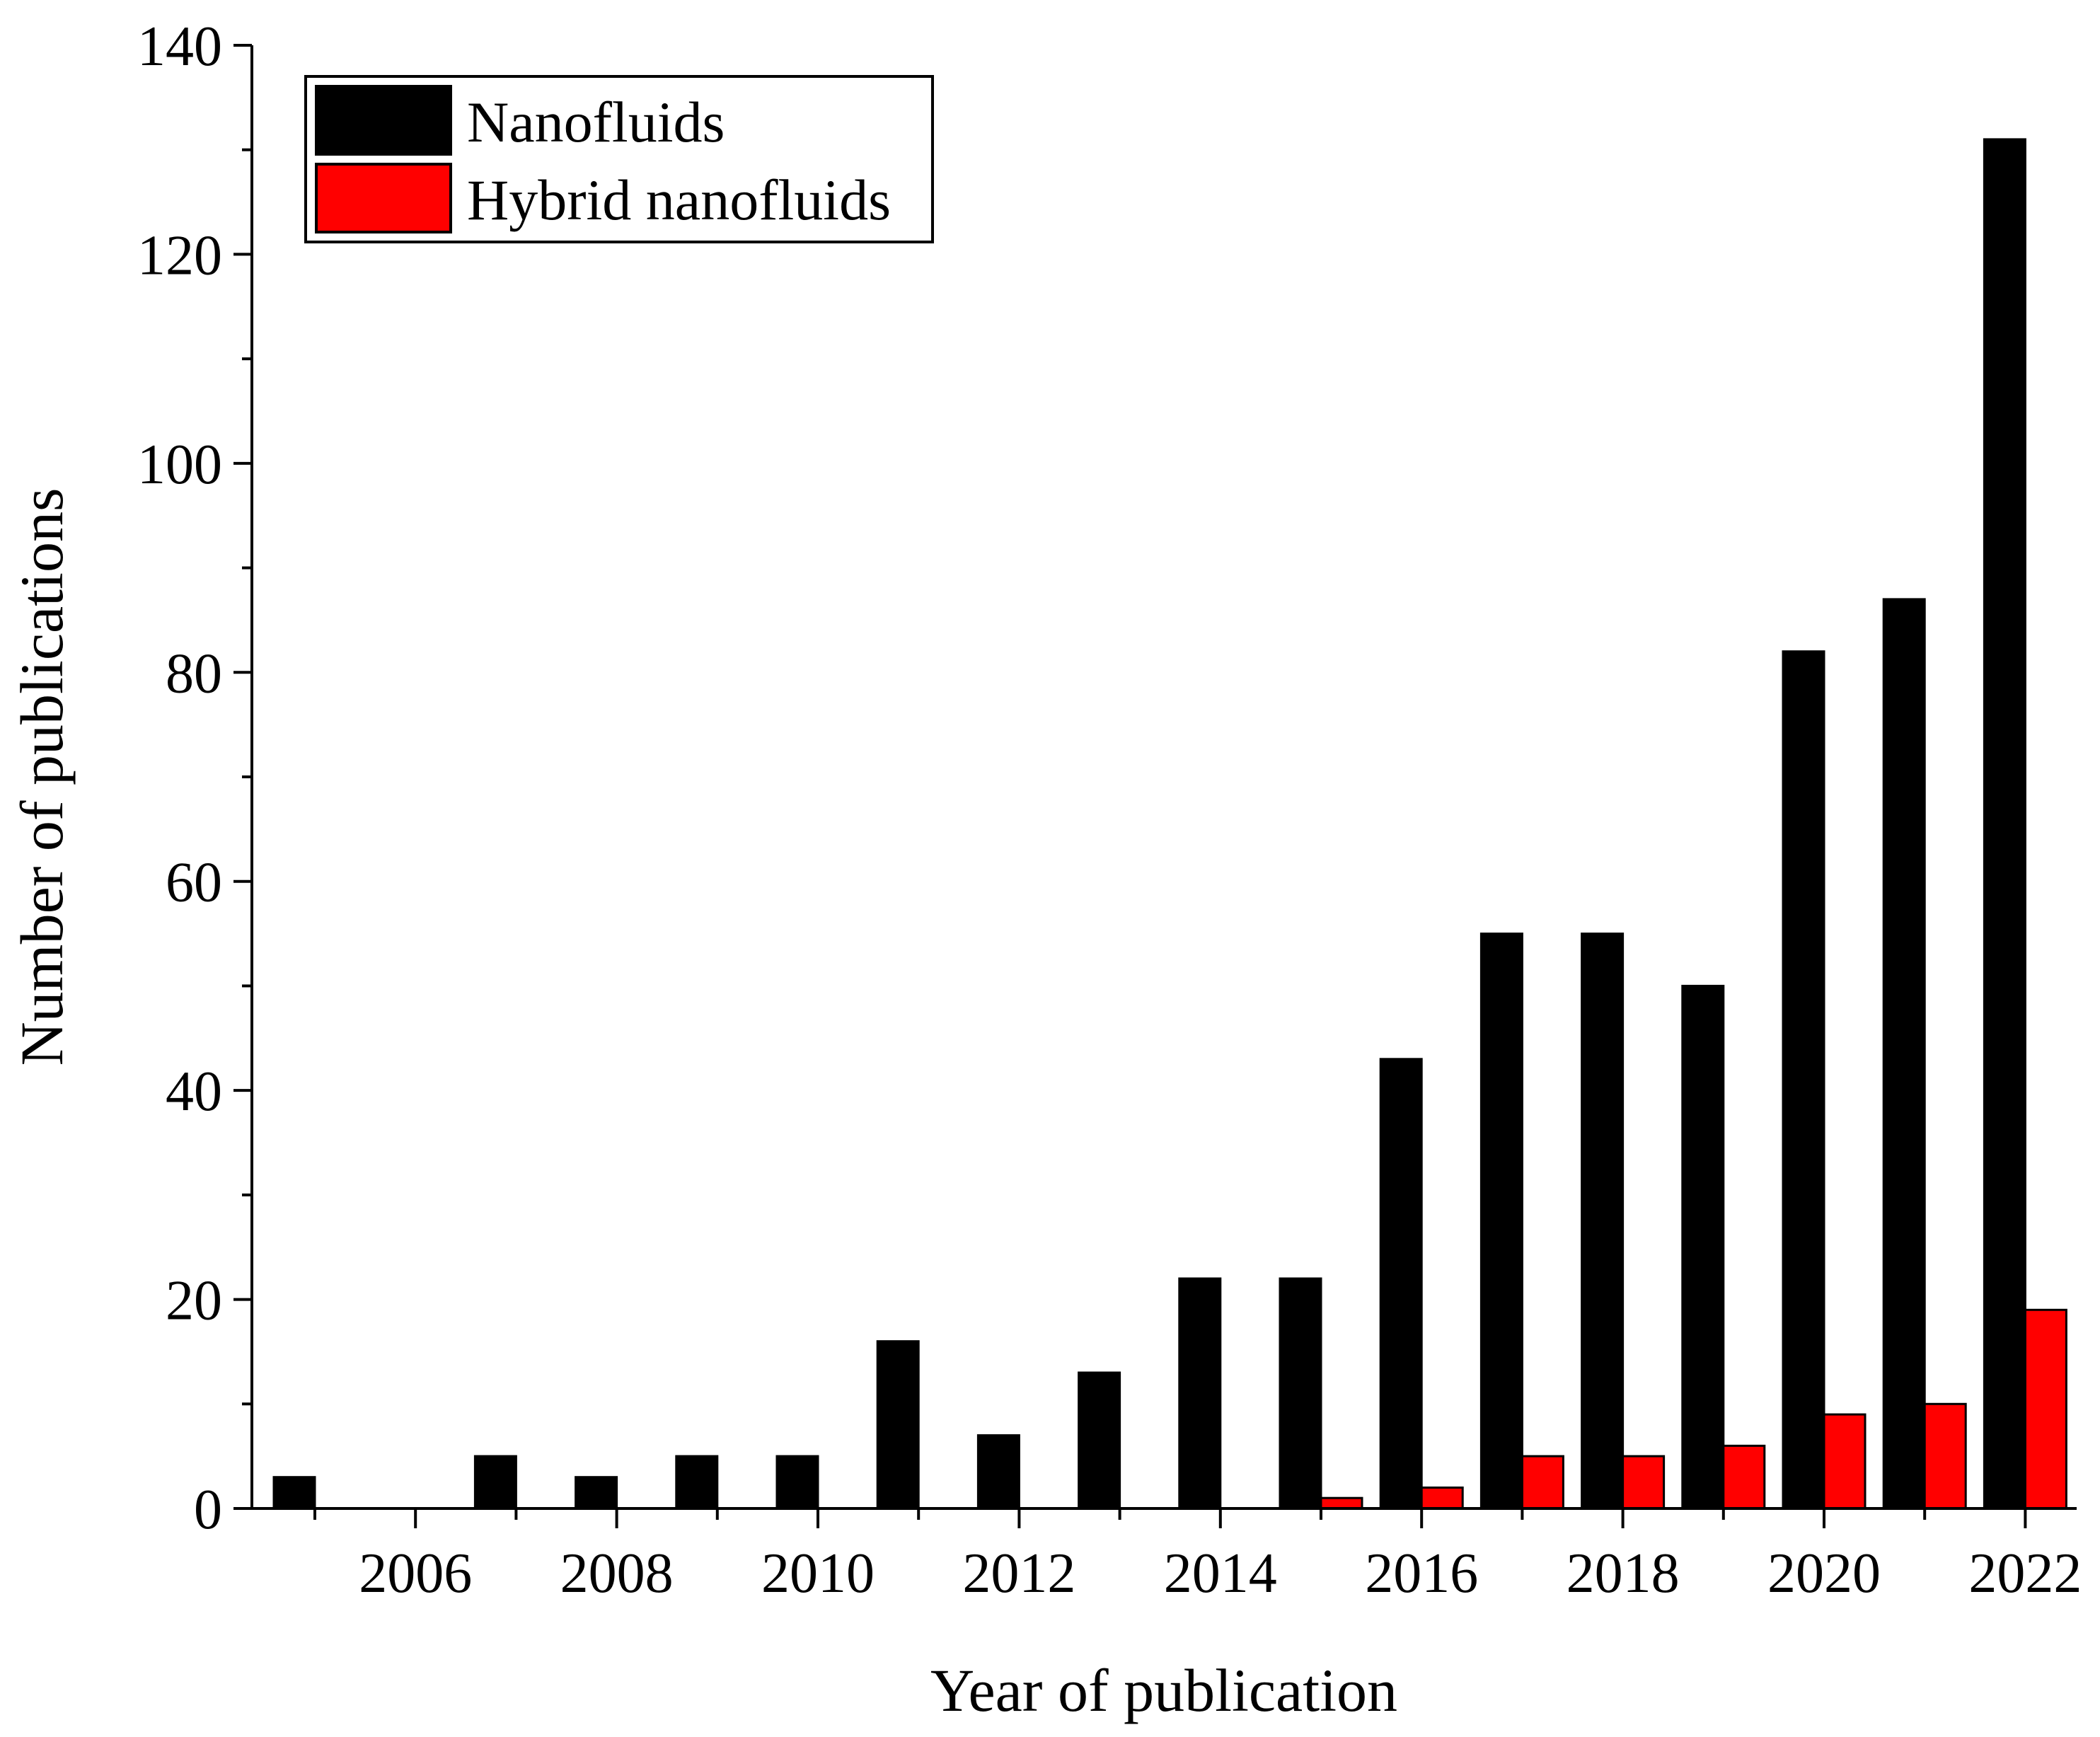 The image size is (2100, 1737). I want to click on y-tick-label: 20, so click(194, 1301).